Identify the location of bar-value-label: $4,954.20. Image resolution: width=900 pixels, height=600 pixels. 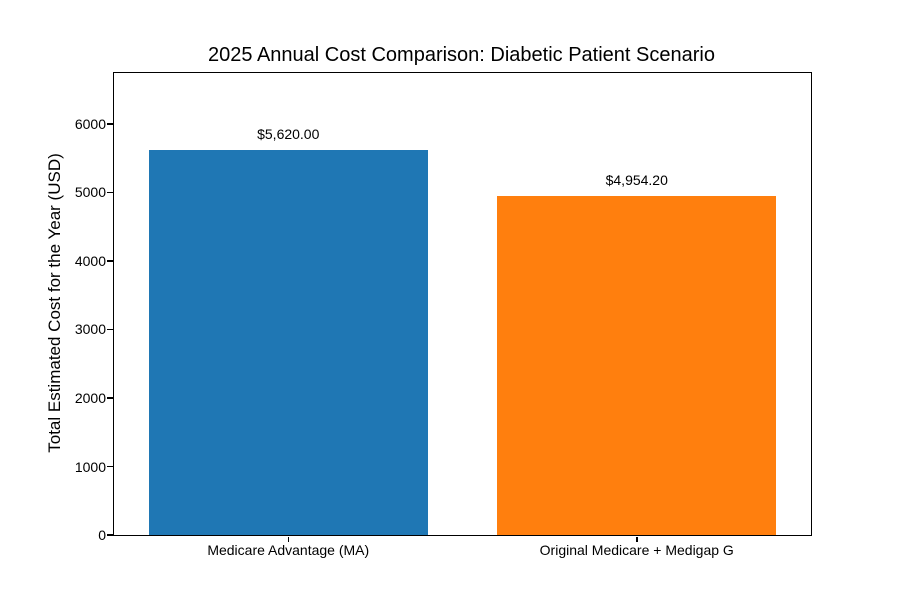
(636, 179).